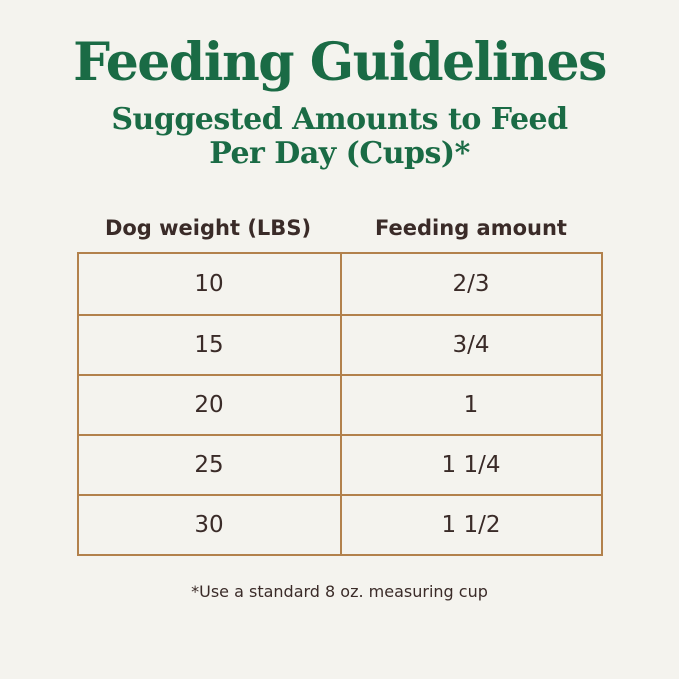  What do you see at coordinates (470, 525) in the screenshot?
I see `feeding-amount-cell: 1 1/2` at bounding box center [470, 525].